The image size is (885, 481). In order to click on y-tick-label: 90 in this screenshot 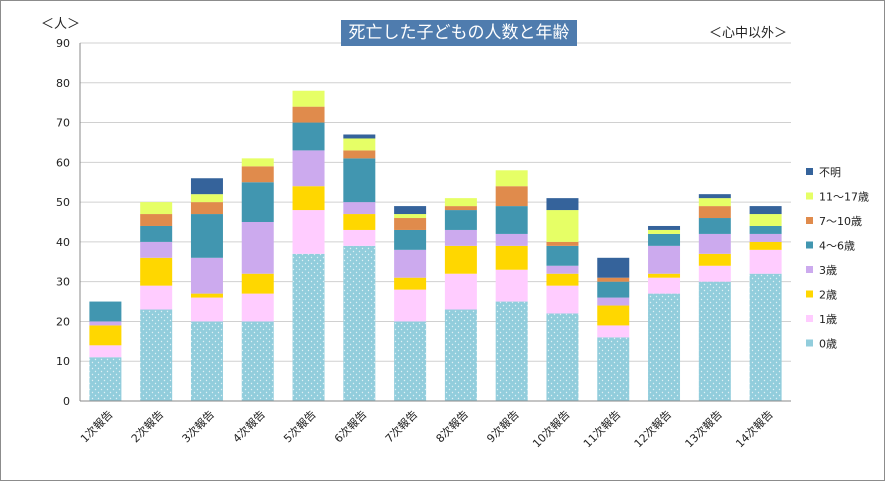, I will do `click(63, 43)`.